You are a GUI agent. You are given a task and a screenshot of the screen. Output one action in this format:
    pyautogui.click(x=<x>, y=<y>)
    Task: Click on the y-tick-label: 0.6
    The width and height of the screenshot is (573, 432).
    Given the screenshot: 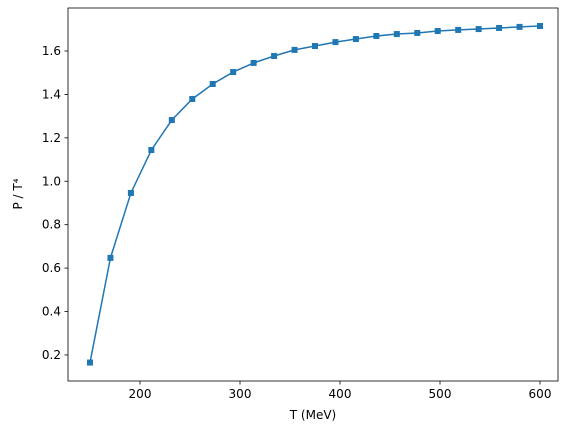 What is the action you would take?
    pyautogui.click(x=51, y=268)
    